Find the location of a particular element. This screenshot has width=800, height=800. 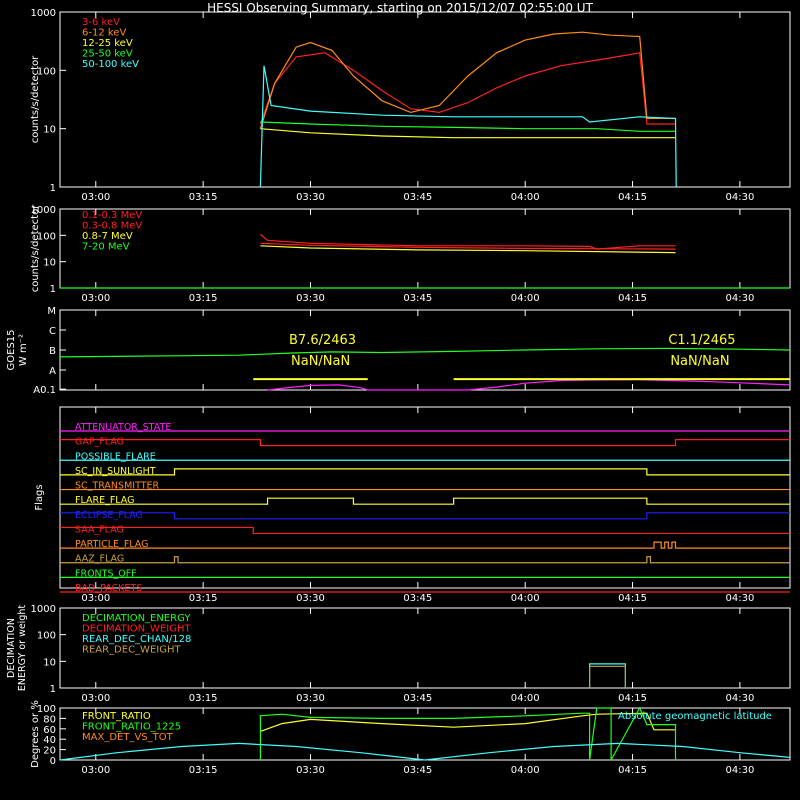

legend-entry: REAR_DEC_CHAN/128 is located at coordinates (136, 639).